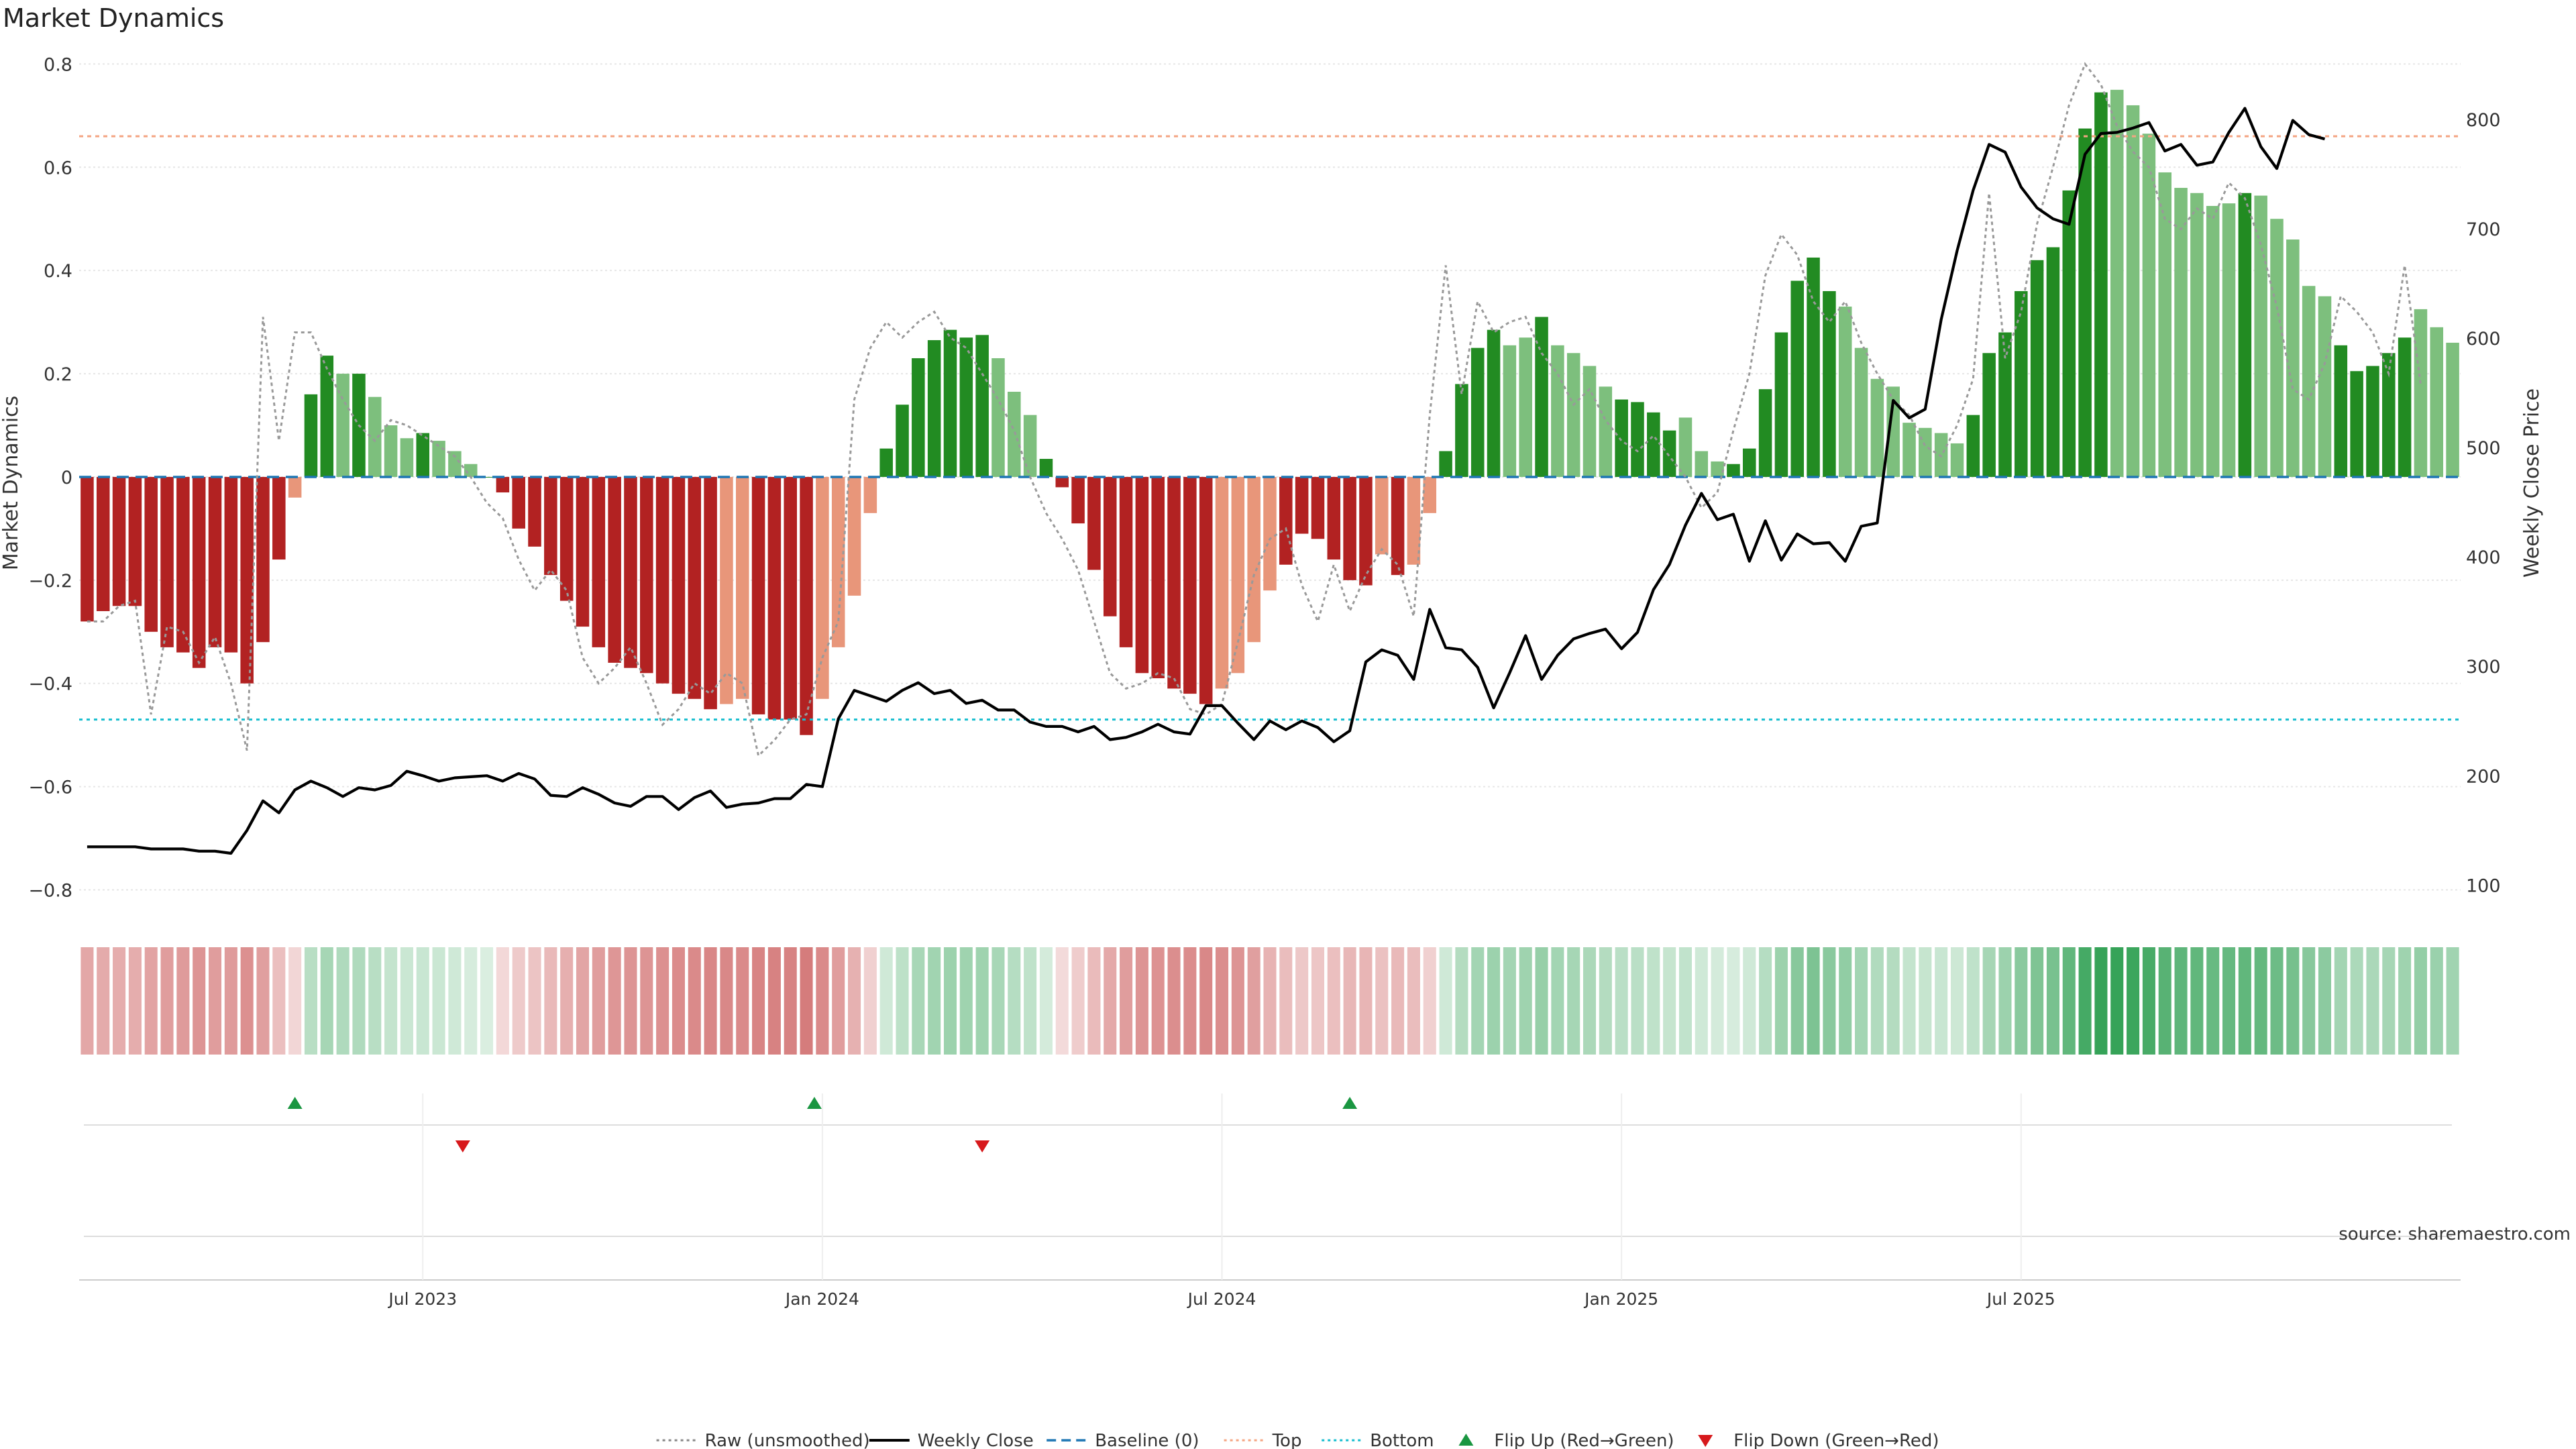 The height and width of the screenshot is (1449, 2576). Describe the element at coordinates (58, 374) in the screenshot. I see `y-tick-label: 0.2` at that location.